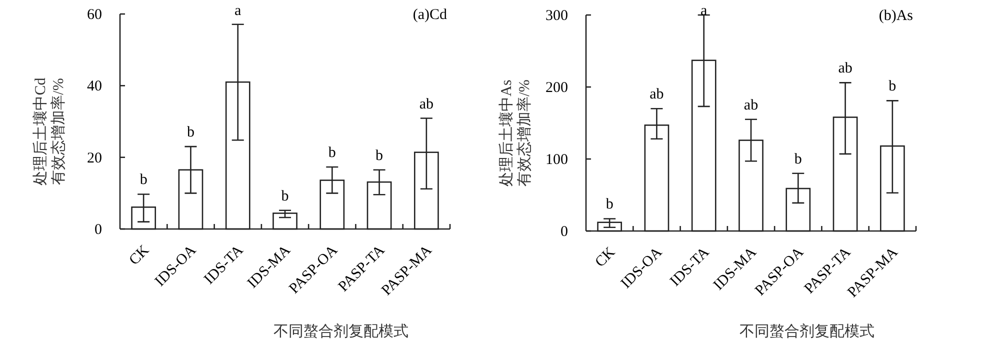 This screenshot has width=1000, height=345. I want to click on y-tick-label: 100, so click(557, 160).